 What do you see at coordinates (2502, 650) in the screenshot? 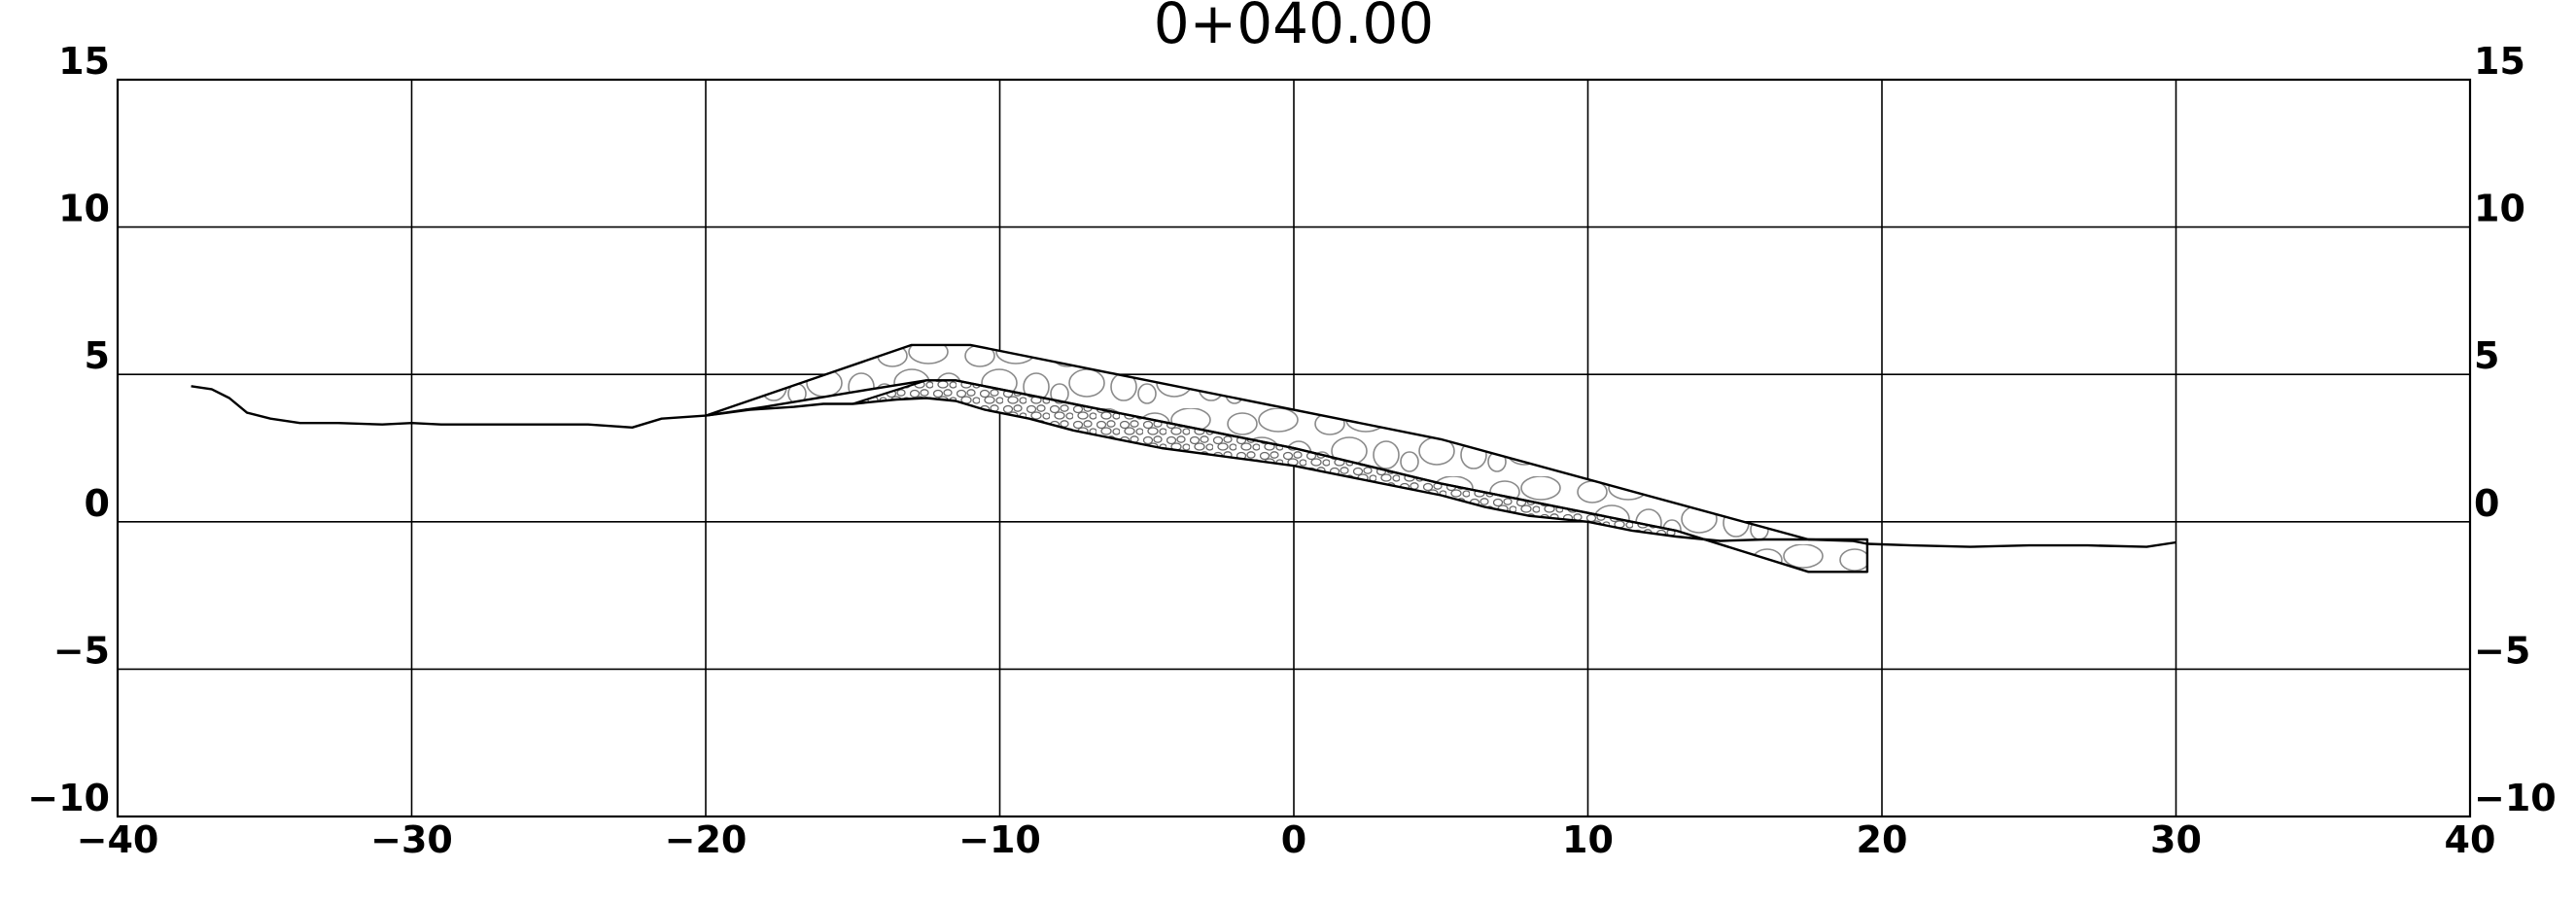
I see `y-tick-label-right: −5` at bounding box center [2502, 650].